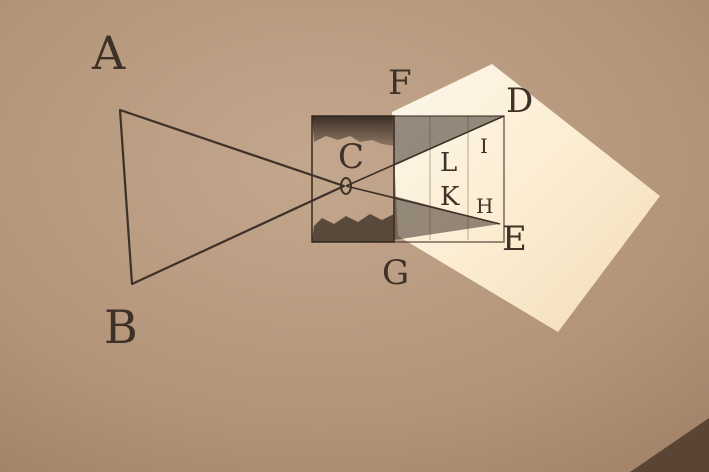  Describe the element at coordinates (346, 186) in the screenshot. I see `pinhole-circle` at that location.